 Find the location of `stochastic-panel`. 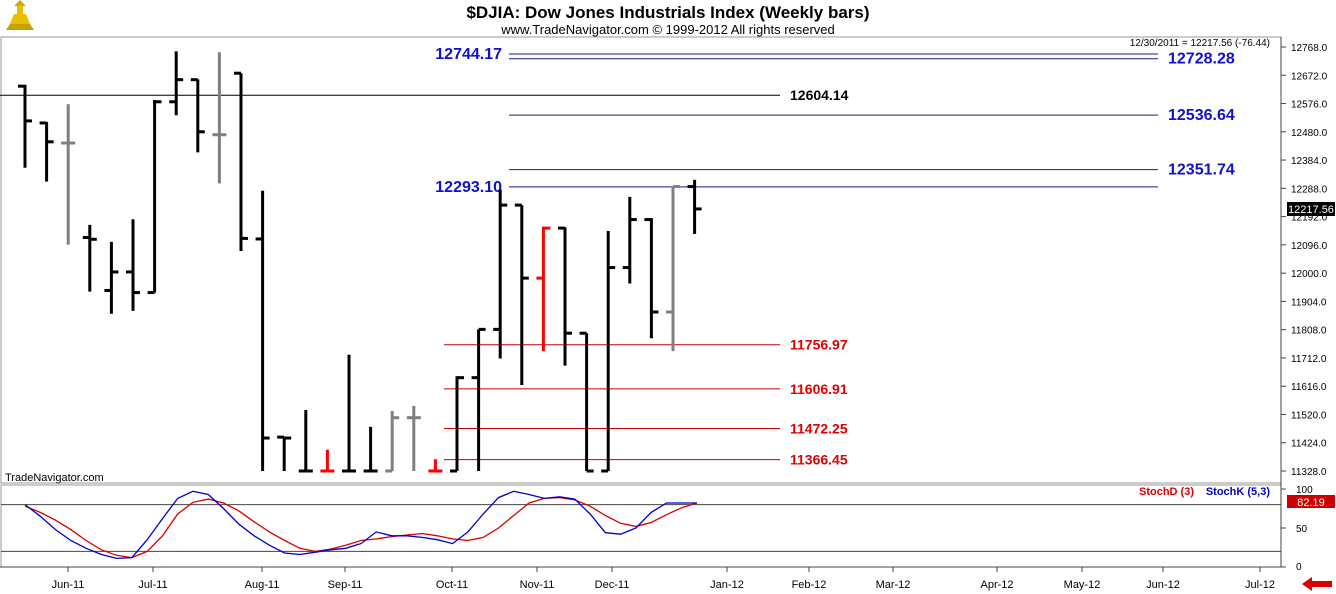

stochastic-panel is located at coordinates (641, 526).